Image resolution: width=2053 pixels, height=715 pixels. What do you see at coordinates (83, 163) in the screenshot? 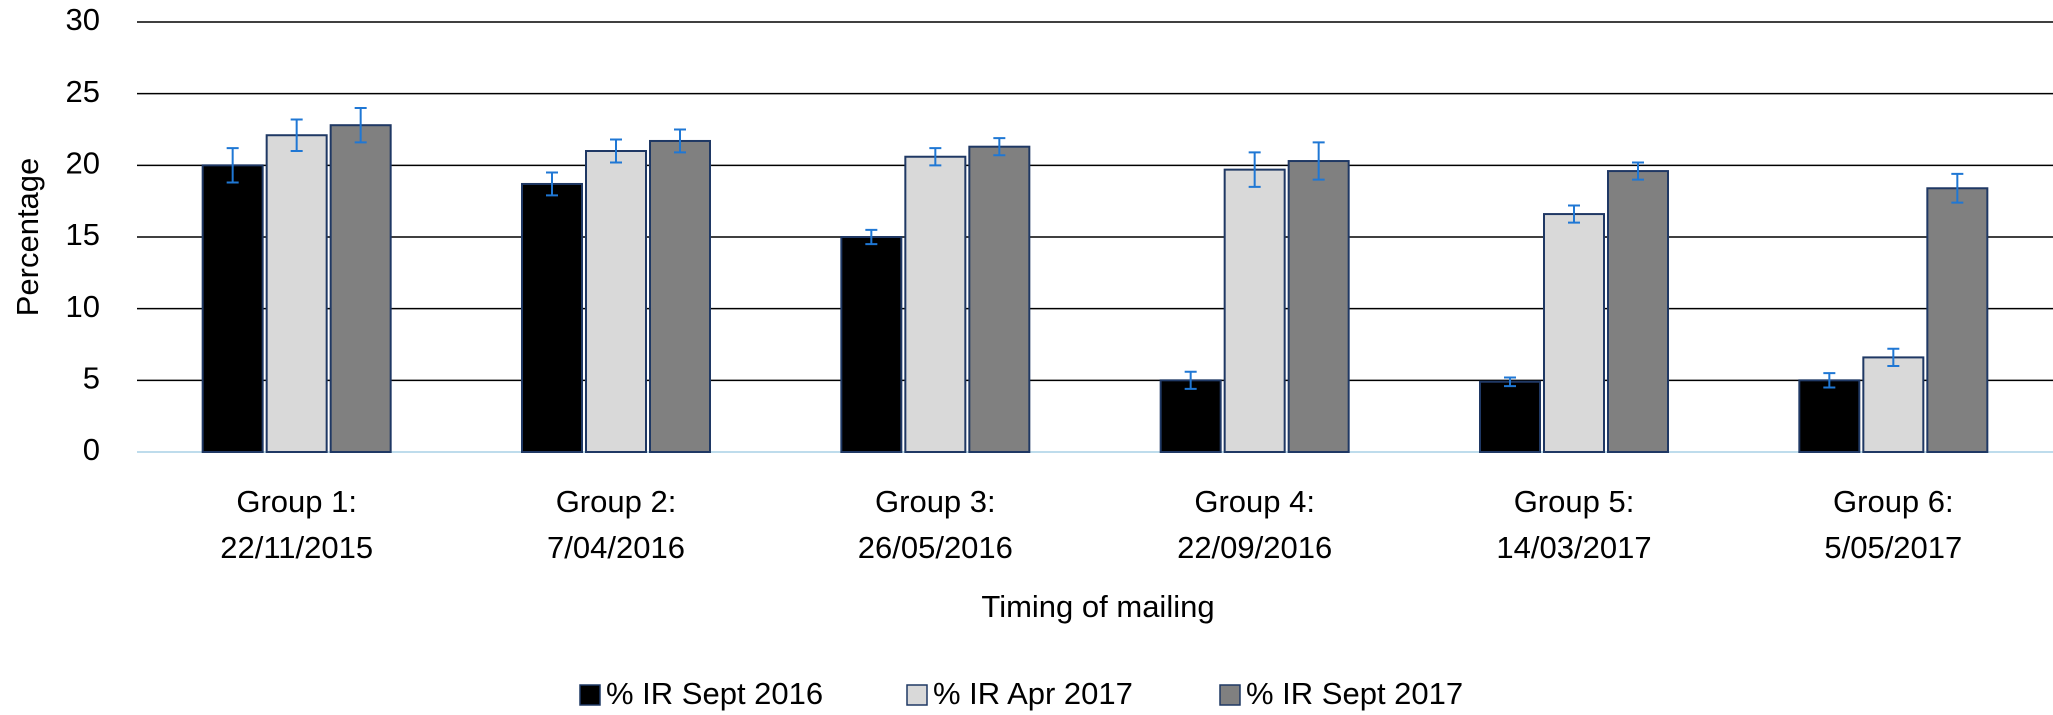
I see `y-tick-label: 20` at bounding box center [83, 163].